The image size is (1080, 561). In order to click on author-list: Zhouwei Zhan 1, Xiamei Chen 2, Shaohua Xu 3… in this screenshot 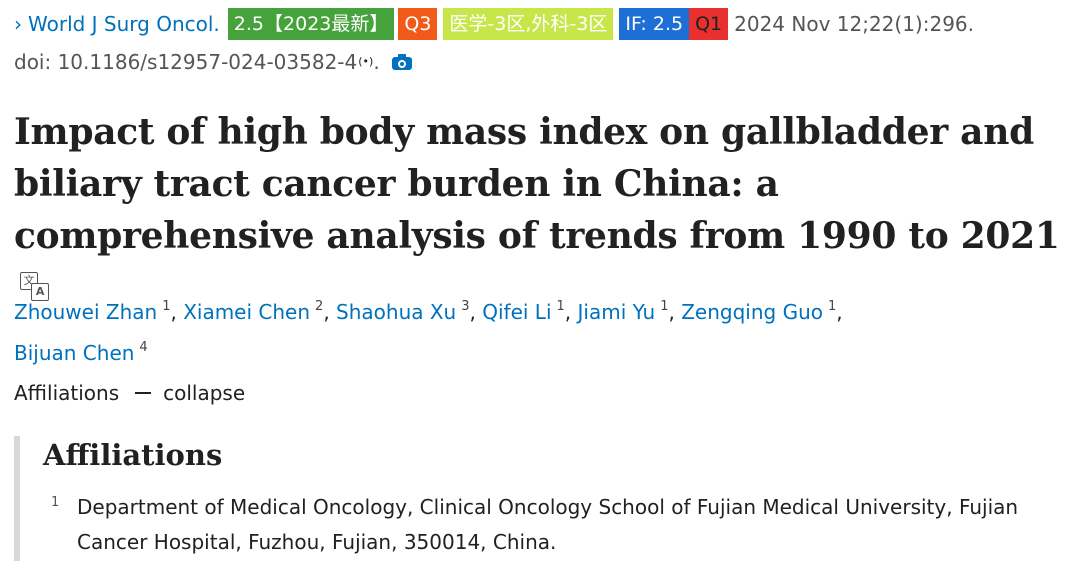, I will do `click(428, 332)`.